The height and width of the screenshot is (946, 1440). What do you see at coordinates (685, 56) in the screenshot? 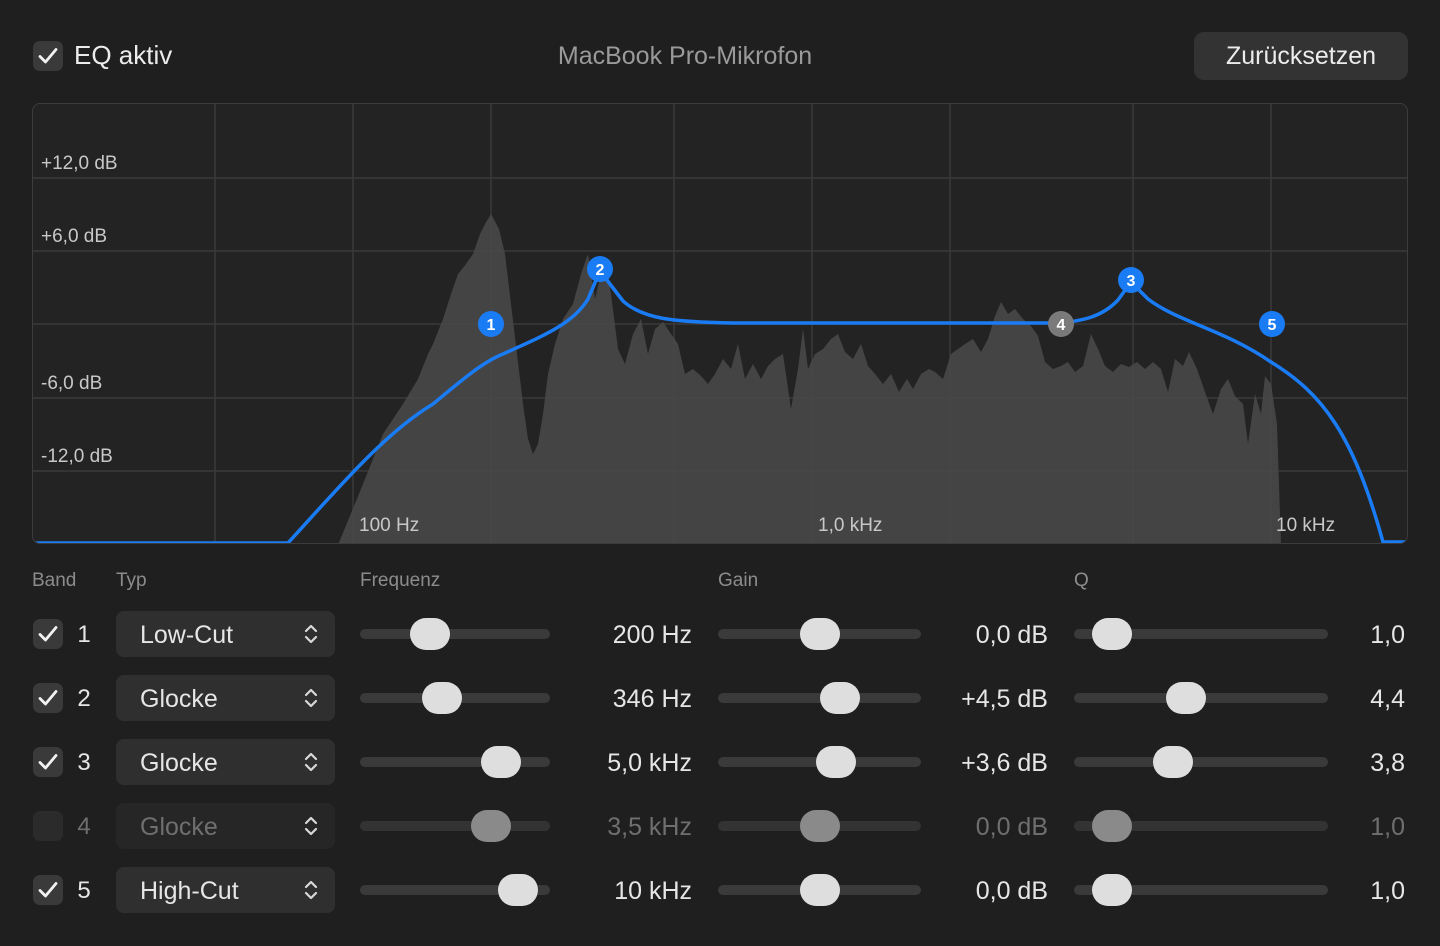
I see `device-title: MacBook Pro-Mikrofon` at bounding box center [685, 56].